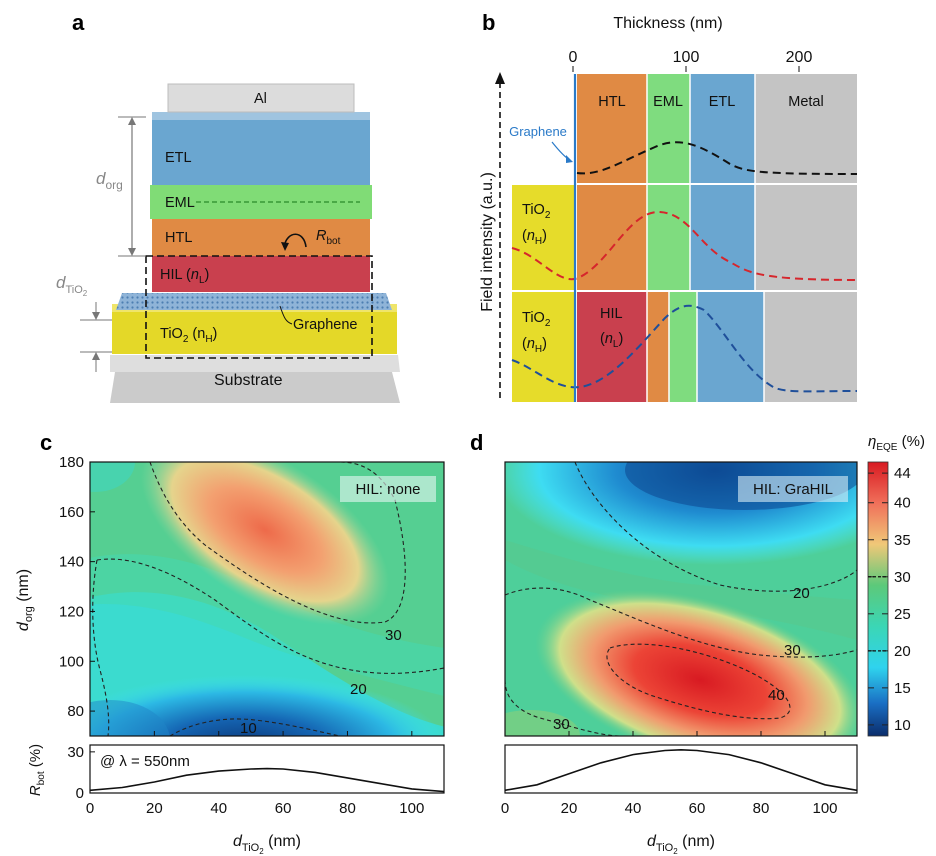  I want to click on c-xtick-1: 20, so click(154, 808).